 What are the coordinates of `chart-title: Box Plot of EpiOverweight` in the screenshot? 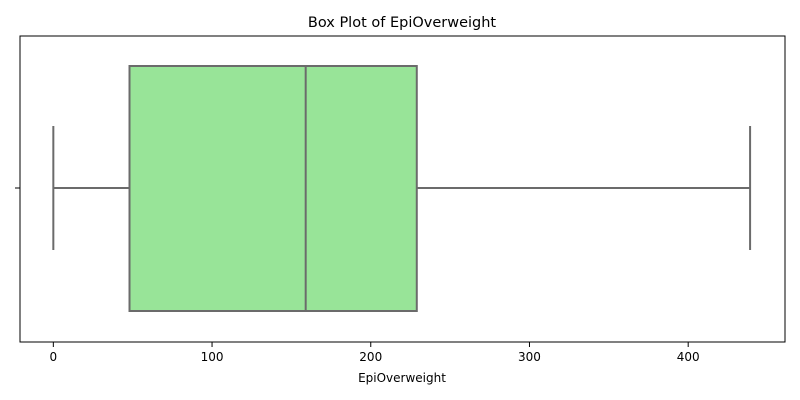 It's located at (402, 23).